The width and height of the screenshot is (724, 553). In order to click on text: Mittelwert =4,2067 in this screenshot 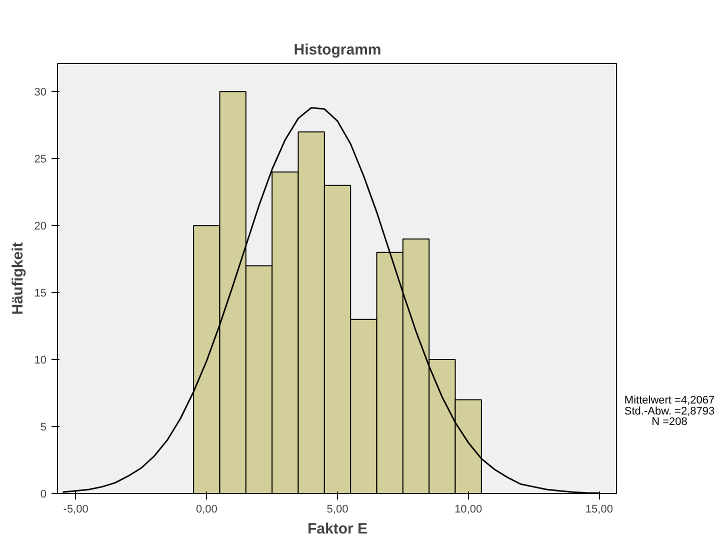, I will do `click(669, 400)`.